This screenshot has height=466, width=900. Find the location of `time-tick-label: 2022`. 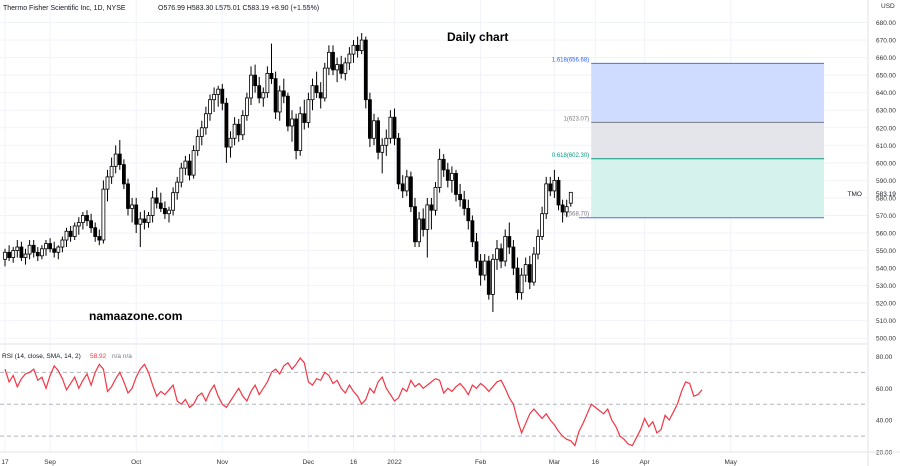

time-tick-label: 2022 is located at coordinates (394, 462).